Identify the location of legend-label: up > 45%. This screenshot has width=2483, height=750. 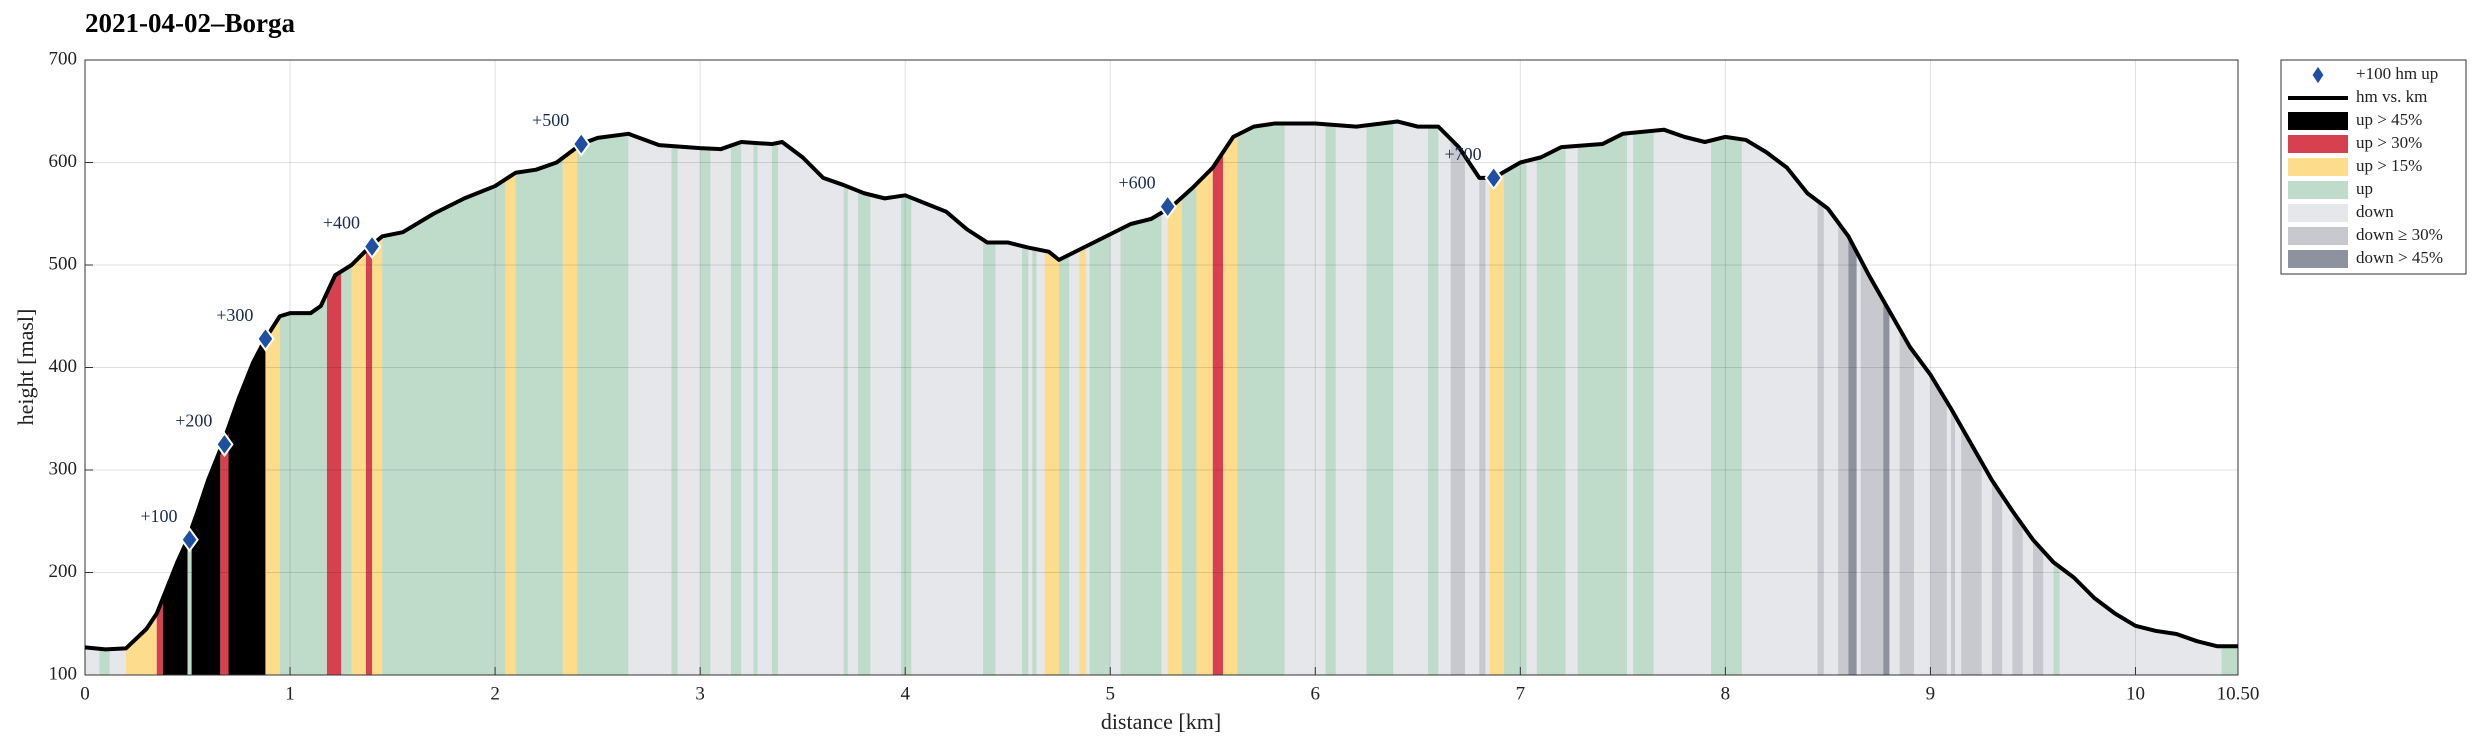
(2389, 119).